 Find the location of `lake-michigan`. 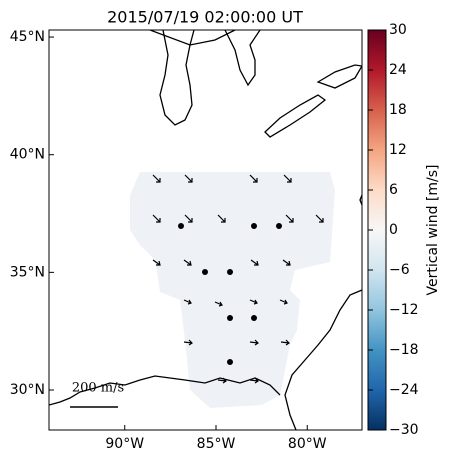

lake-michigan is located at coordinates (177, 78).